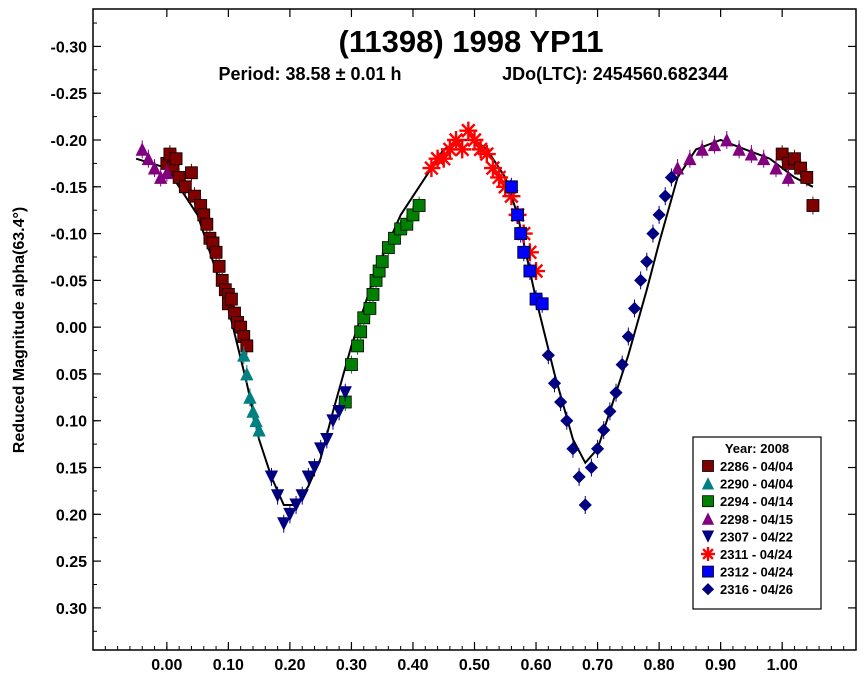  What do you see at coordinates (71, 375) in the screenshot?
I see `y-tick-label: 0.05` at bounding box center [71, 375].